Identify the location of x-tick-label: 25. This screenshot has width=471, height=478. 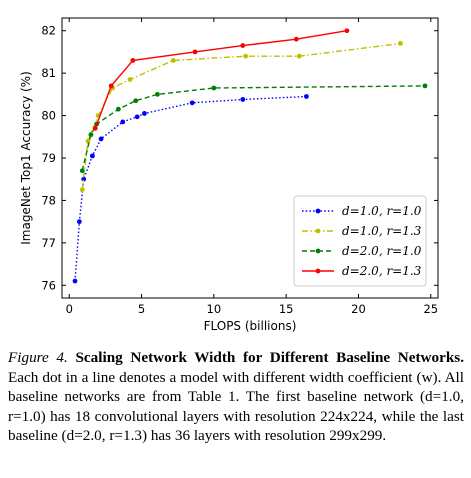
(430, 309).